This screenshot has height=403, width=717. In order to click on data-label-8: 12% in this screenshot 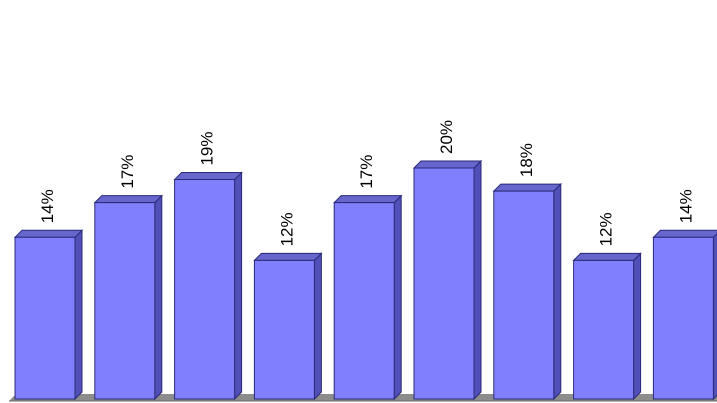, I will do `click(606, 229)`.